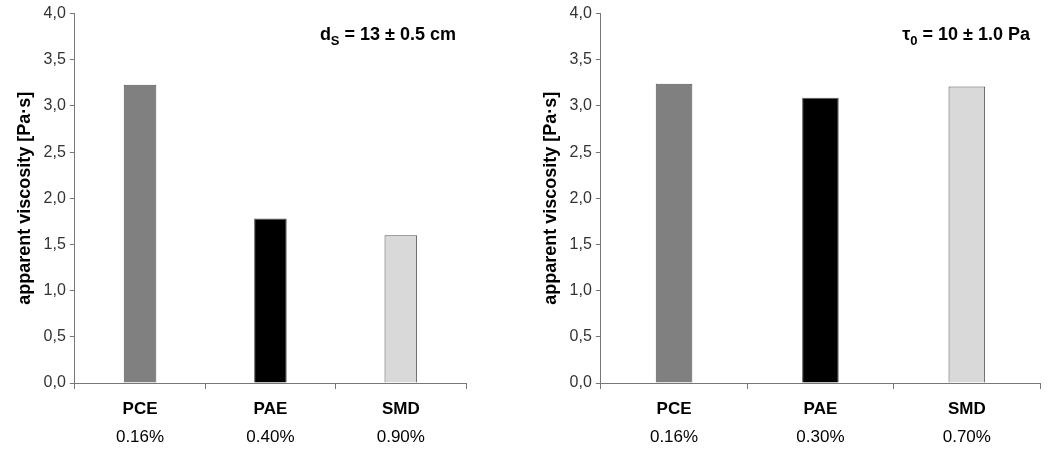 This screenshot has height=459, width=1052. Describe the element at coordinates (400, 422) in the screenshot. I see `x-tick-label: SMD 0.90%` at that location.